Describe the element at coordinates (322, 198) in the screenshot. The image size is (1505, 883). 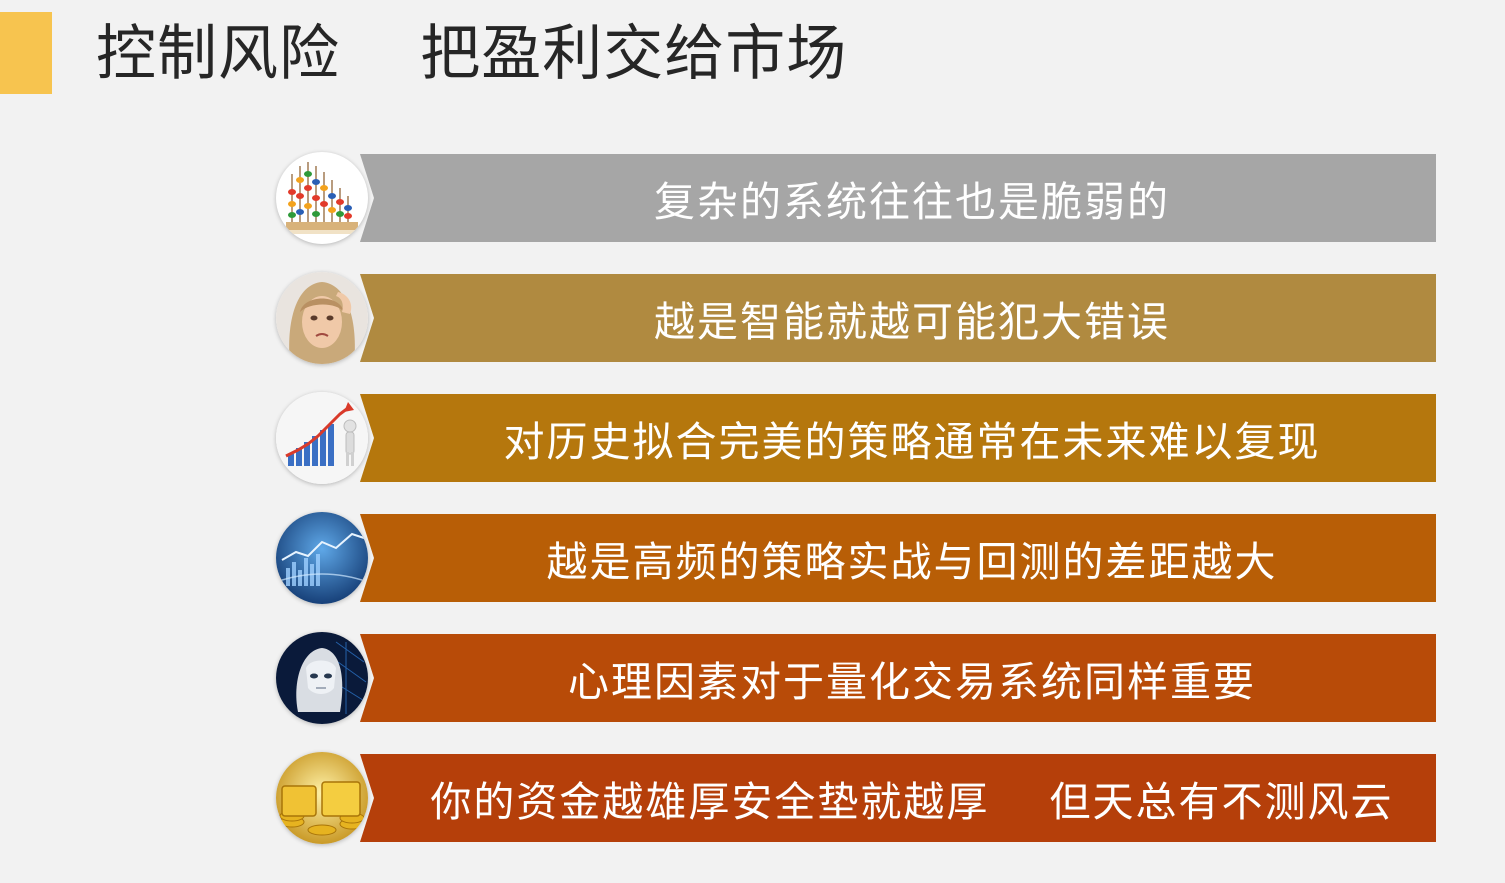
I see `abacus-icon` at that location.